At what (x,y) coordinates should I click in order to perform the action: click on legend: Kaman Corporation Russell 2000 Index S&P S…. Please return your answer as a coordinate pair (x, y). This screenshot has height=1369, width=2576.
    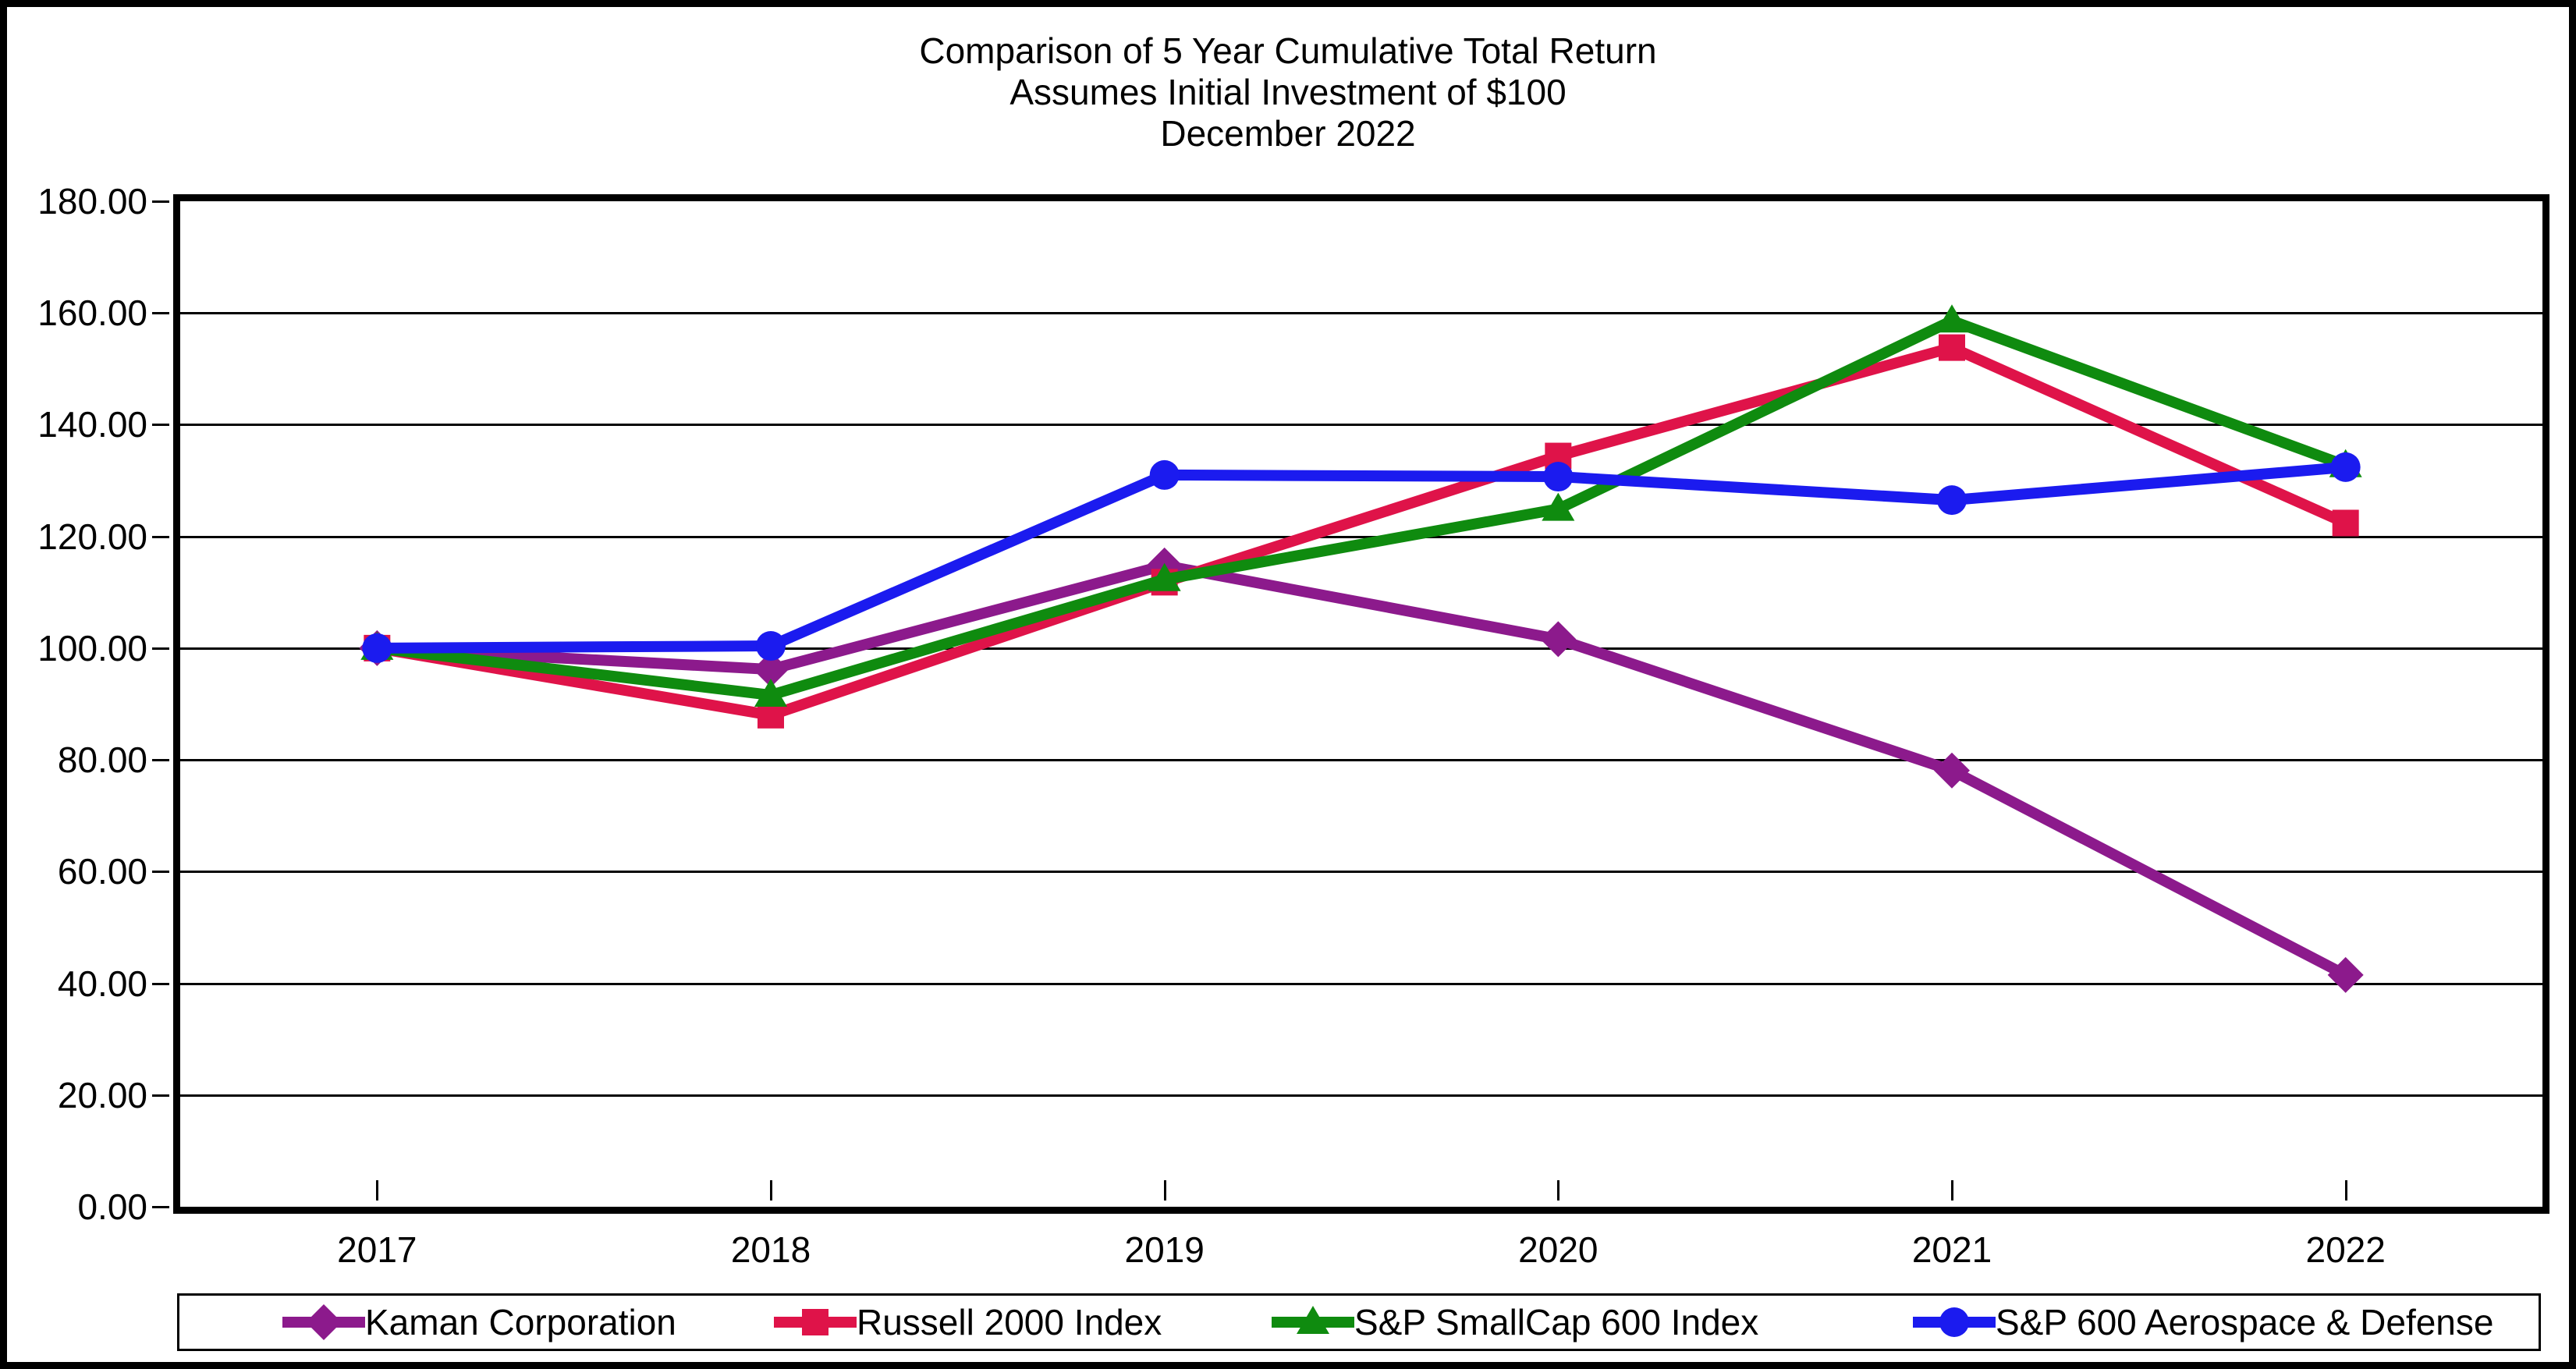
    Looking at the image, I should click on (1359, 1322).